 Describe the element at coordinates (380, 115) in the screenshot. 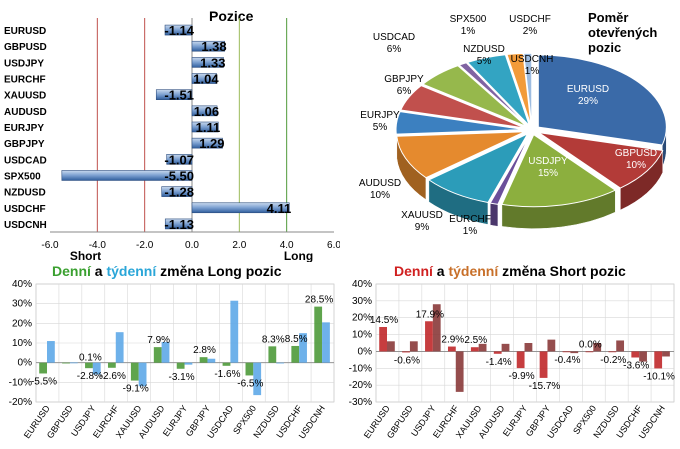

I see `pie-slice-label: EURJPY` at that location.